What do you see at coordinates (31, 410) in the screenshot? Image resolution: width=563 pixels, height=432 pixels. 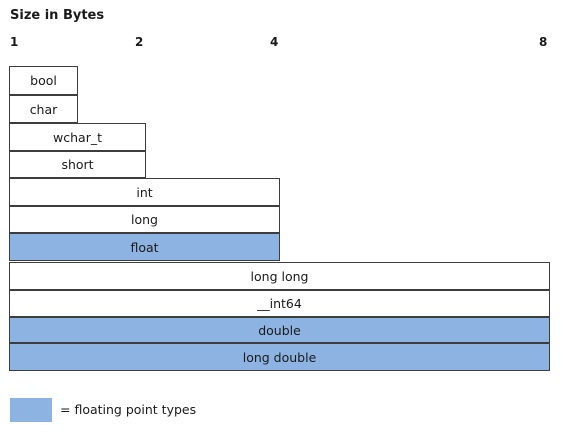 I see `legend-swatch` at bounding box center [31, 410].